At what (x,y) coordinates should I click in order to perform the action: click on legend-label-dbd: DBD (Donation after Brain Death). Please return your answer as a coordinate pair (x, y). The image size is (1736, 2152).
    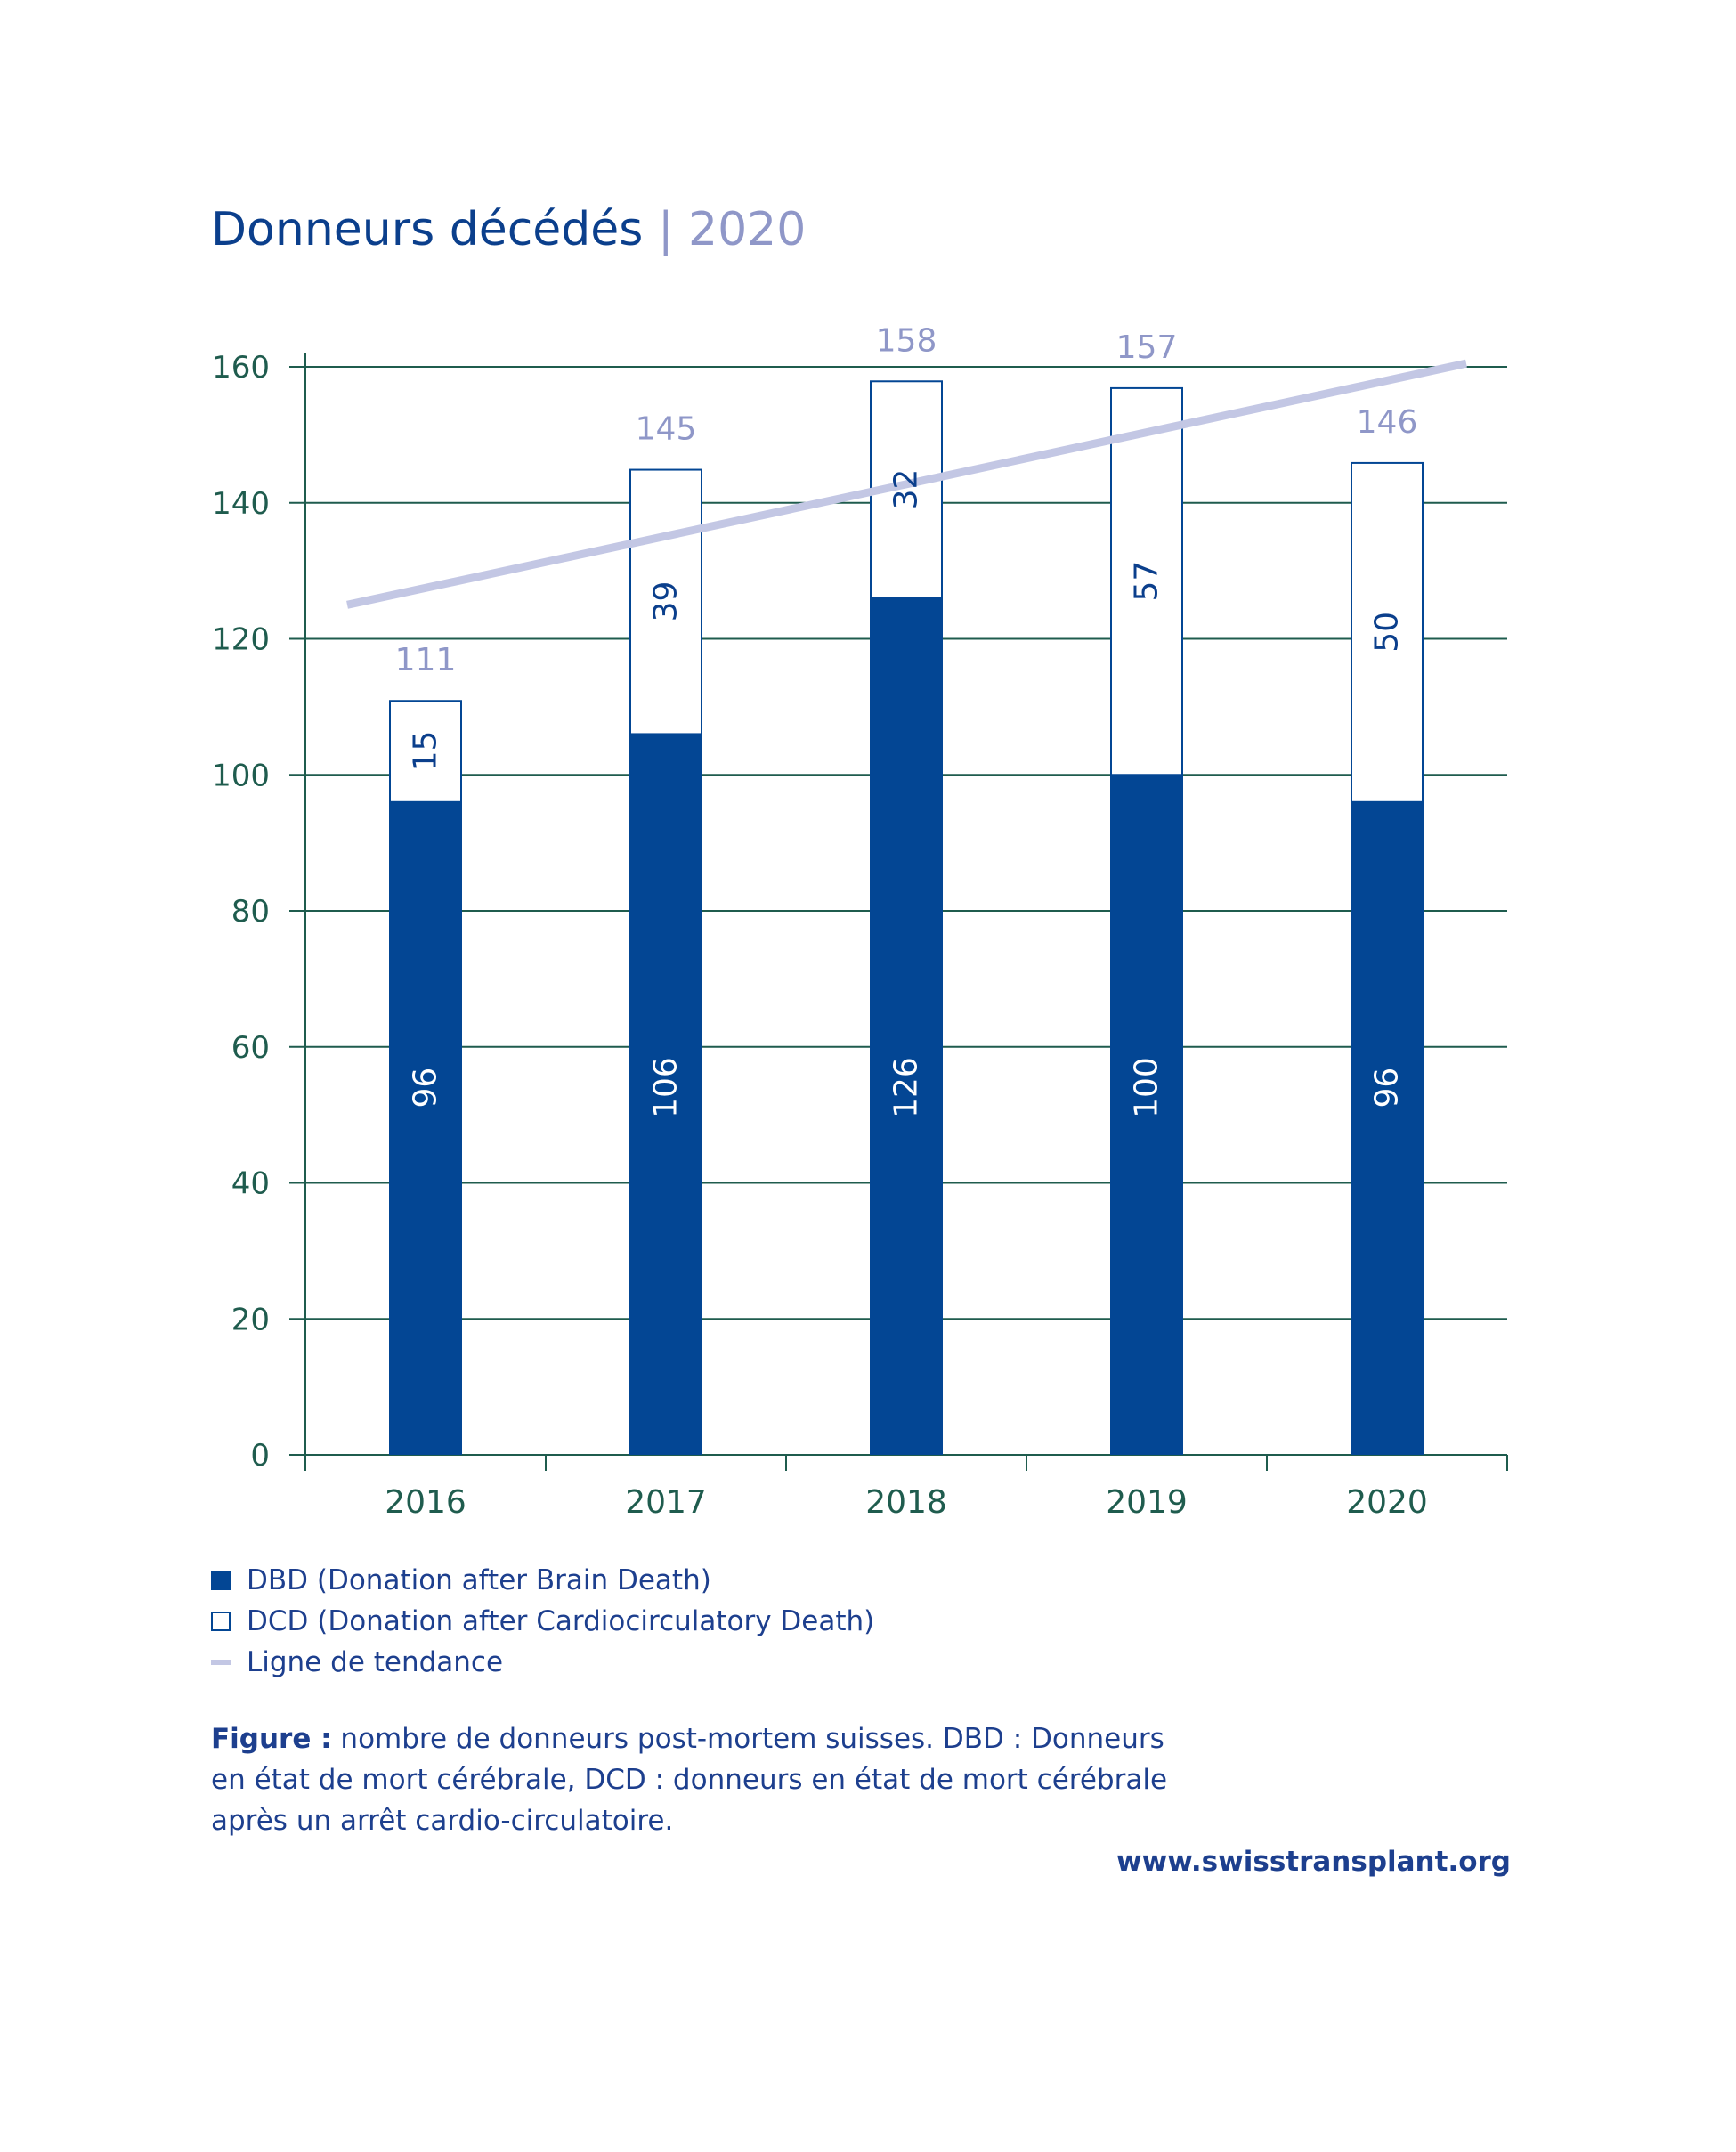
    Looking at the image, I should click on (479, 1580).